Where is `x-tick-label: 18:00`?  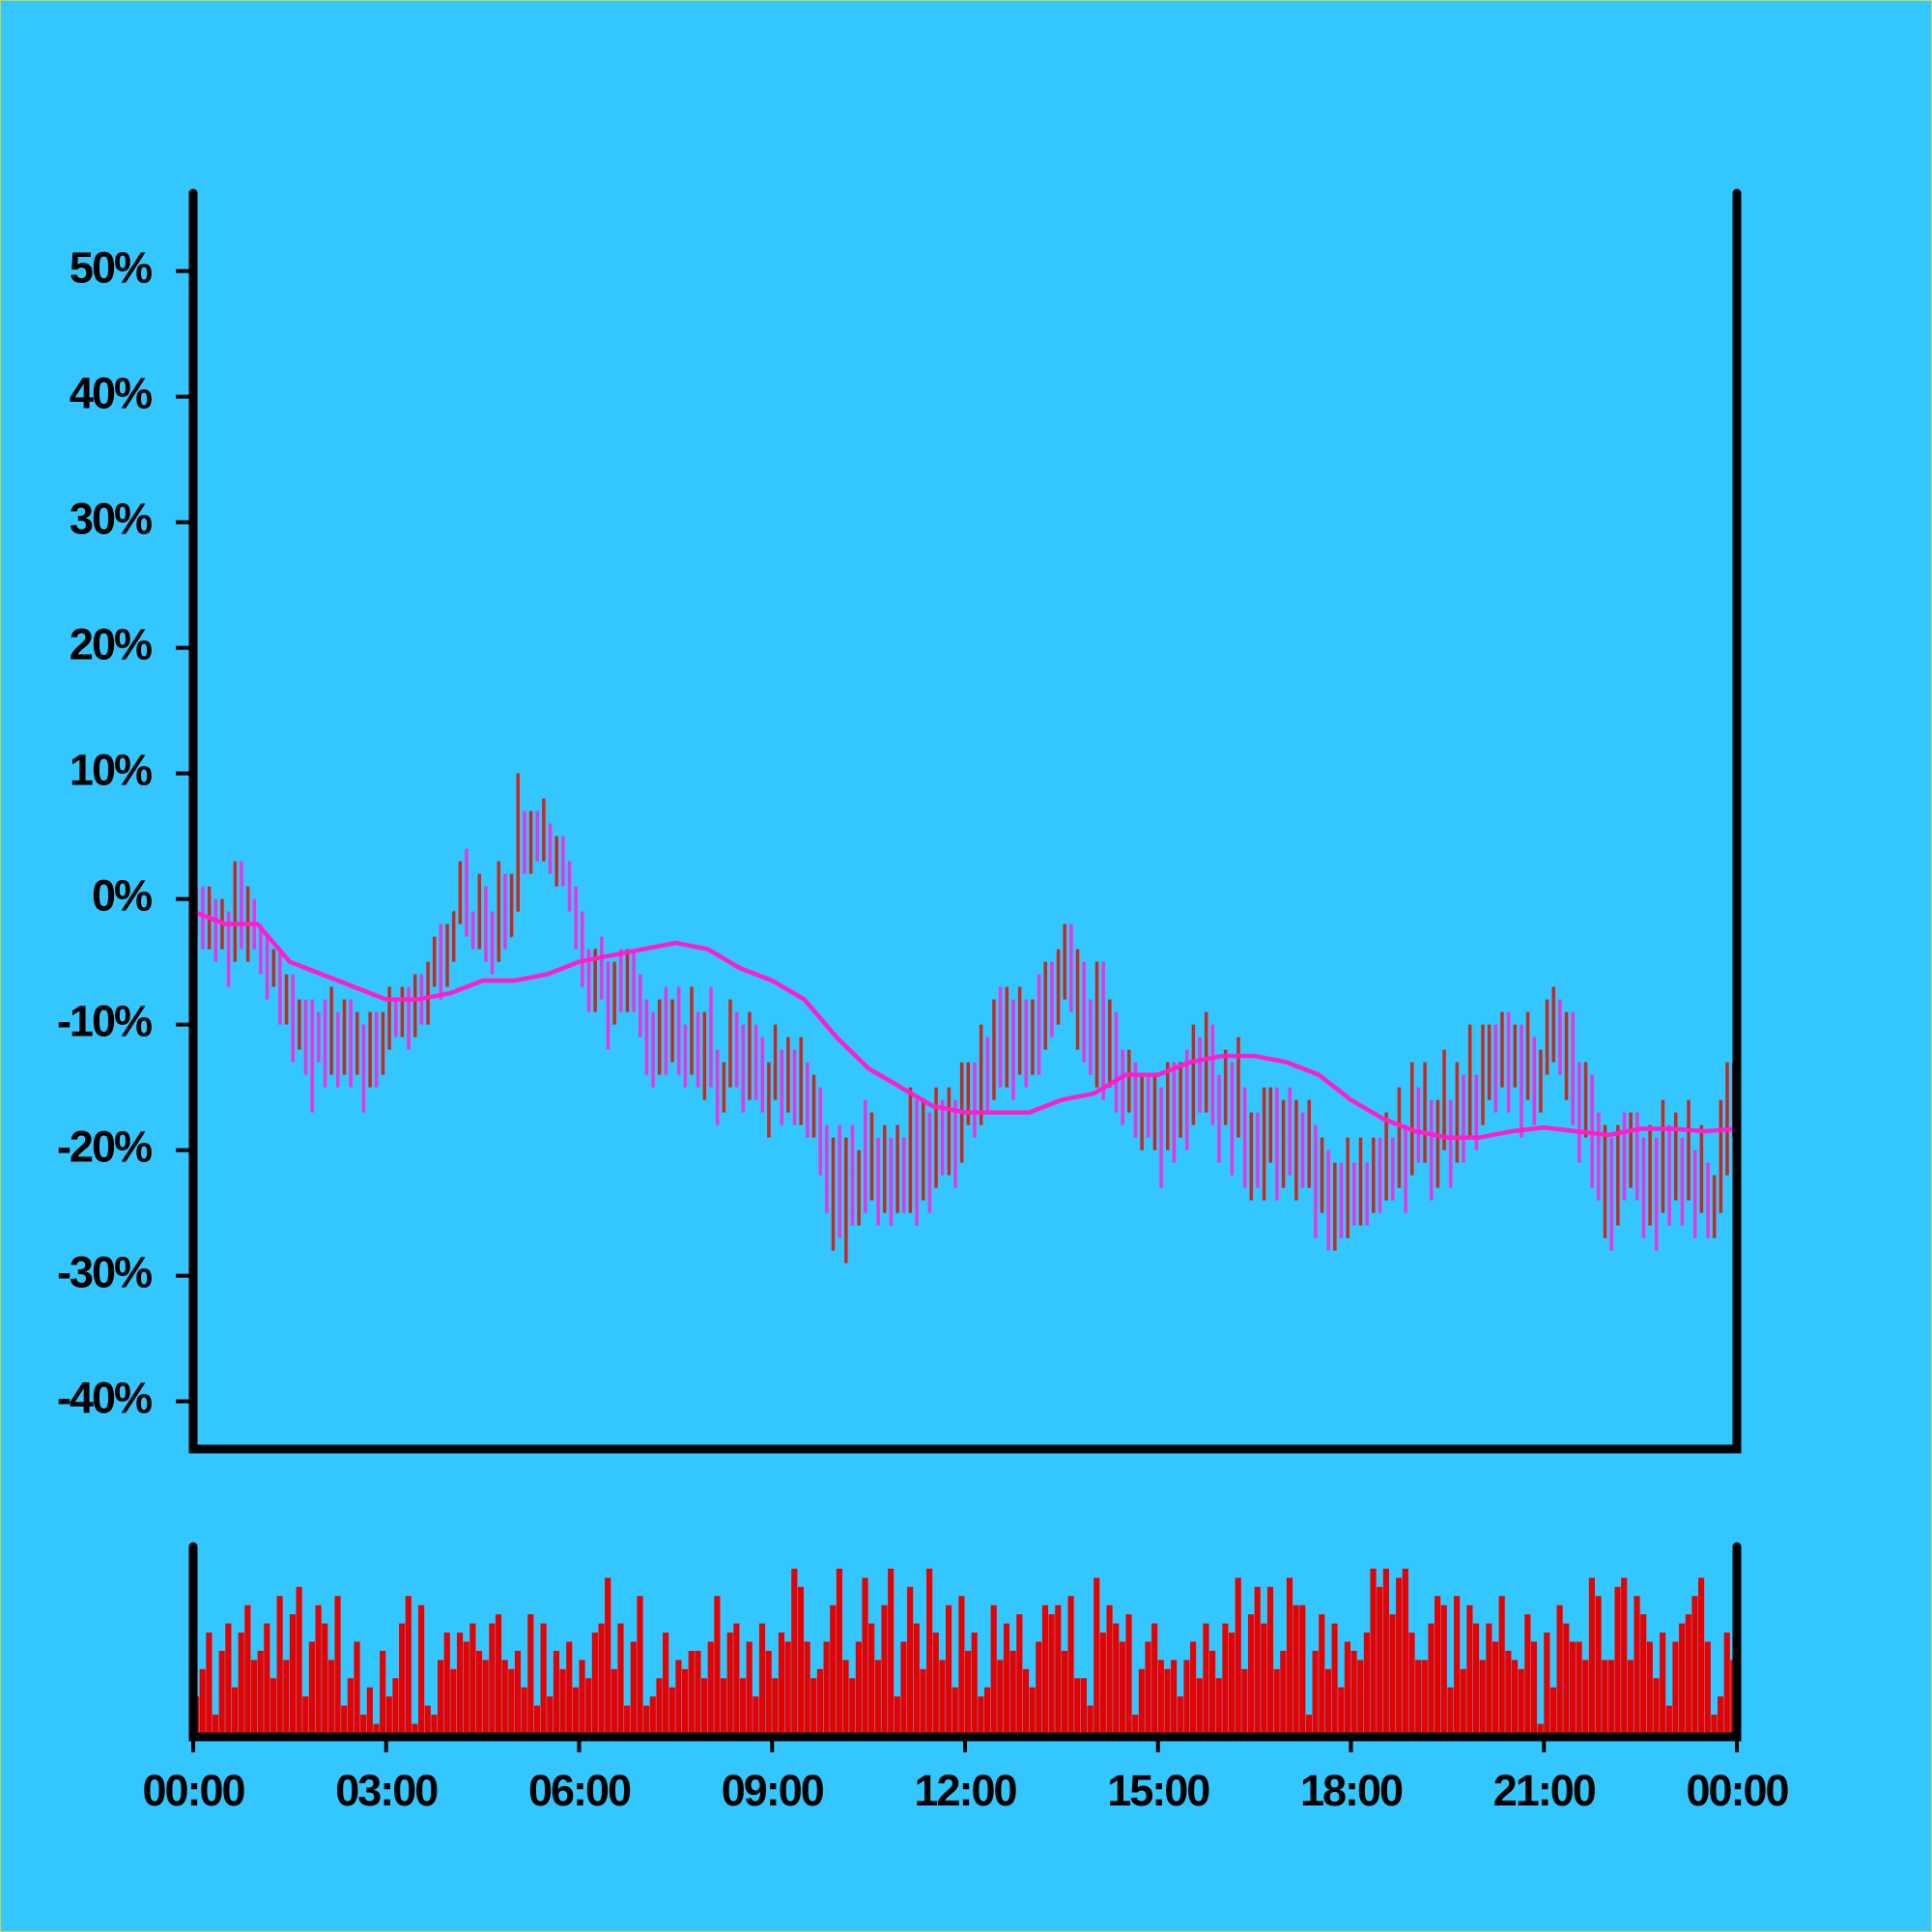 x-tick-label: 18:00 is located at coordinates (1351, 1790).